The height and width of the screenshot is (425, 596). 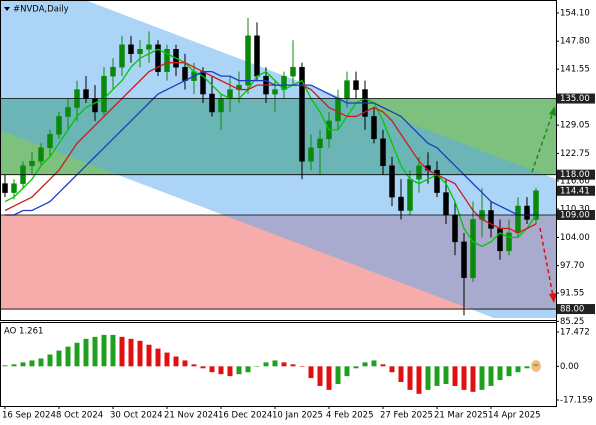 I want to click on x-tick-label: 30 Oct 2024, so click(x=136, y=416).